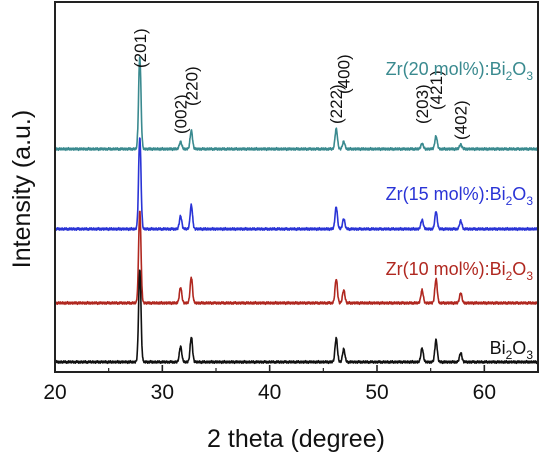  Describe the element at coordinates (181, 114) in the screenshot. I see `peak-label-1: (002)` at that location.